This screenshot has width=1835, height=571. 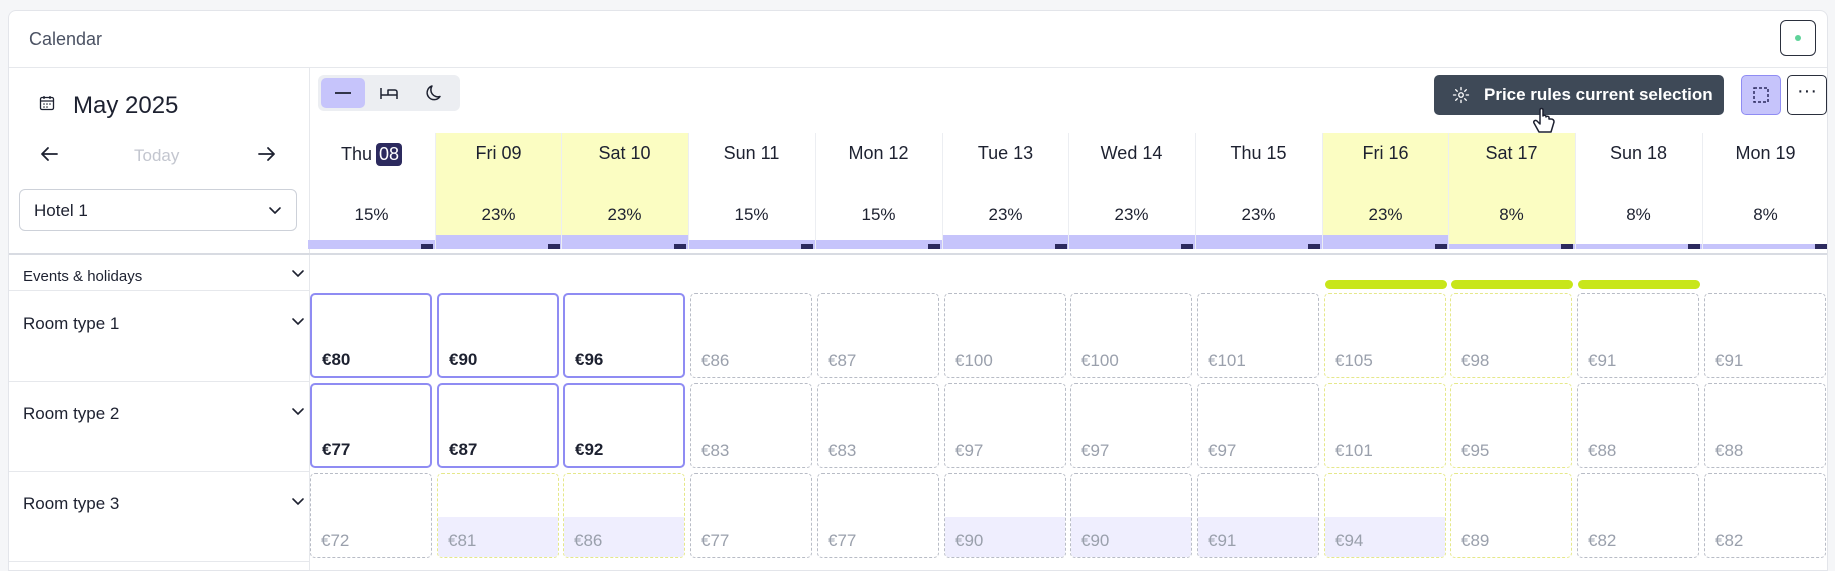 What do you see at coordinates (1638, 191) in the screenshot?
I see `day-column-header: Sun 18 8%` at bounding box center [1638, 191].